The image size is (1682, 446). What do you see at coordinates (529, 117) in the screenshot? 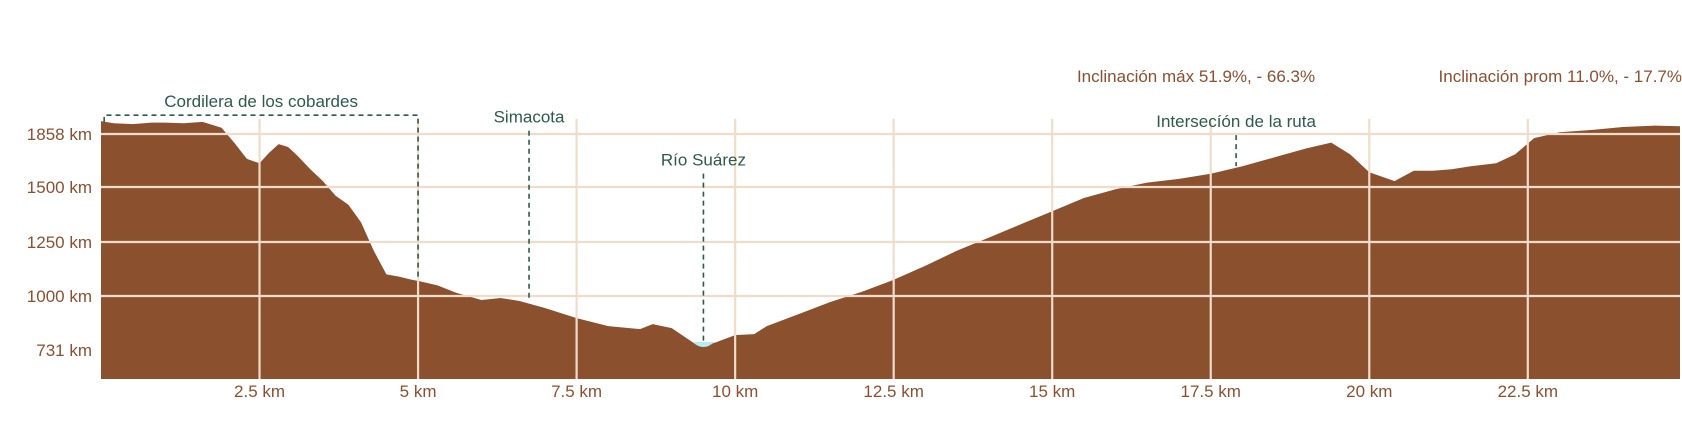
I see `annotation-label: Simacota` at bounding box center [529, 117].